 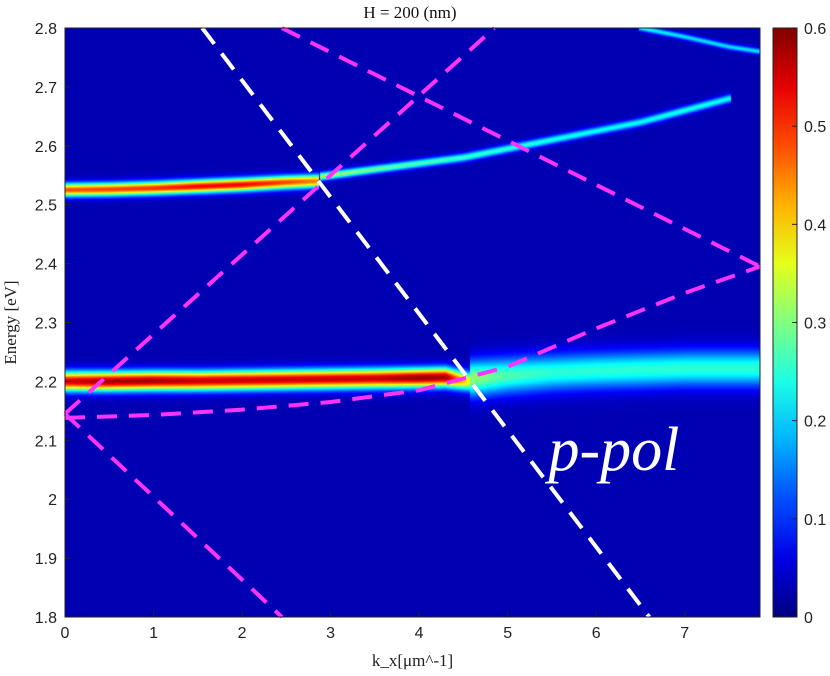 What do you see at coordinates (684, 633) in the screenshot?
I see `x-tick-label: 7` at bounding box center [684, 633].